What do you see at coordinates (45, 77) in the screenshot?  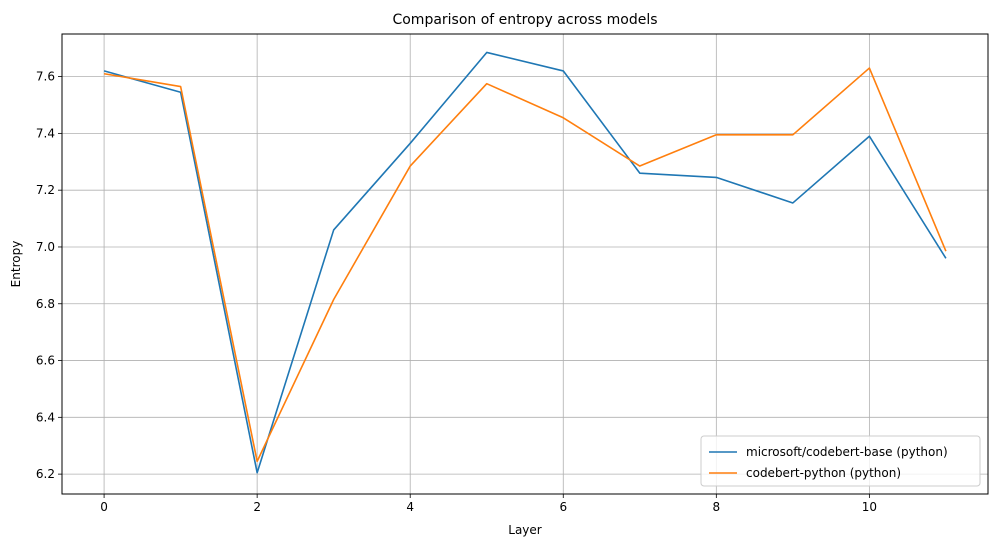 I see `y-tick-label: 7.6` at bounding box center [45, 77].